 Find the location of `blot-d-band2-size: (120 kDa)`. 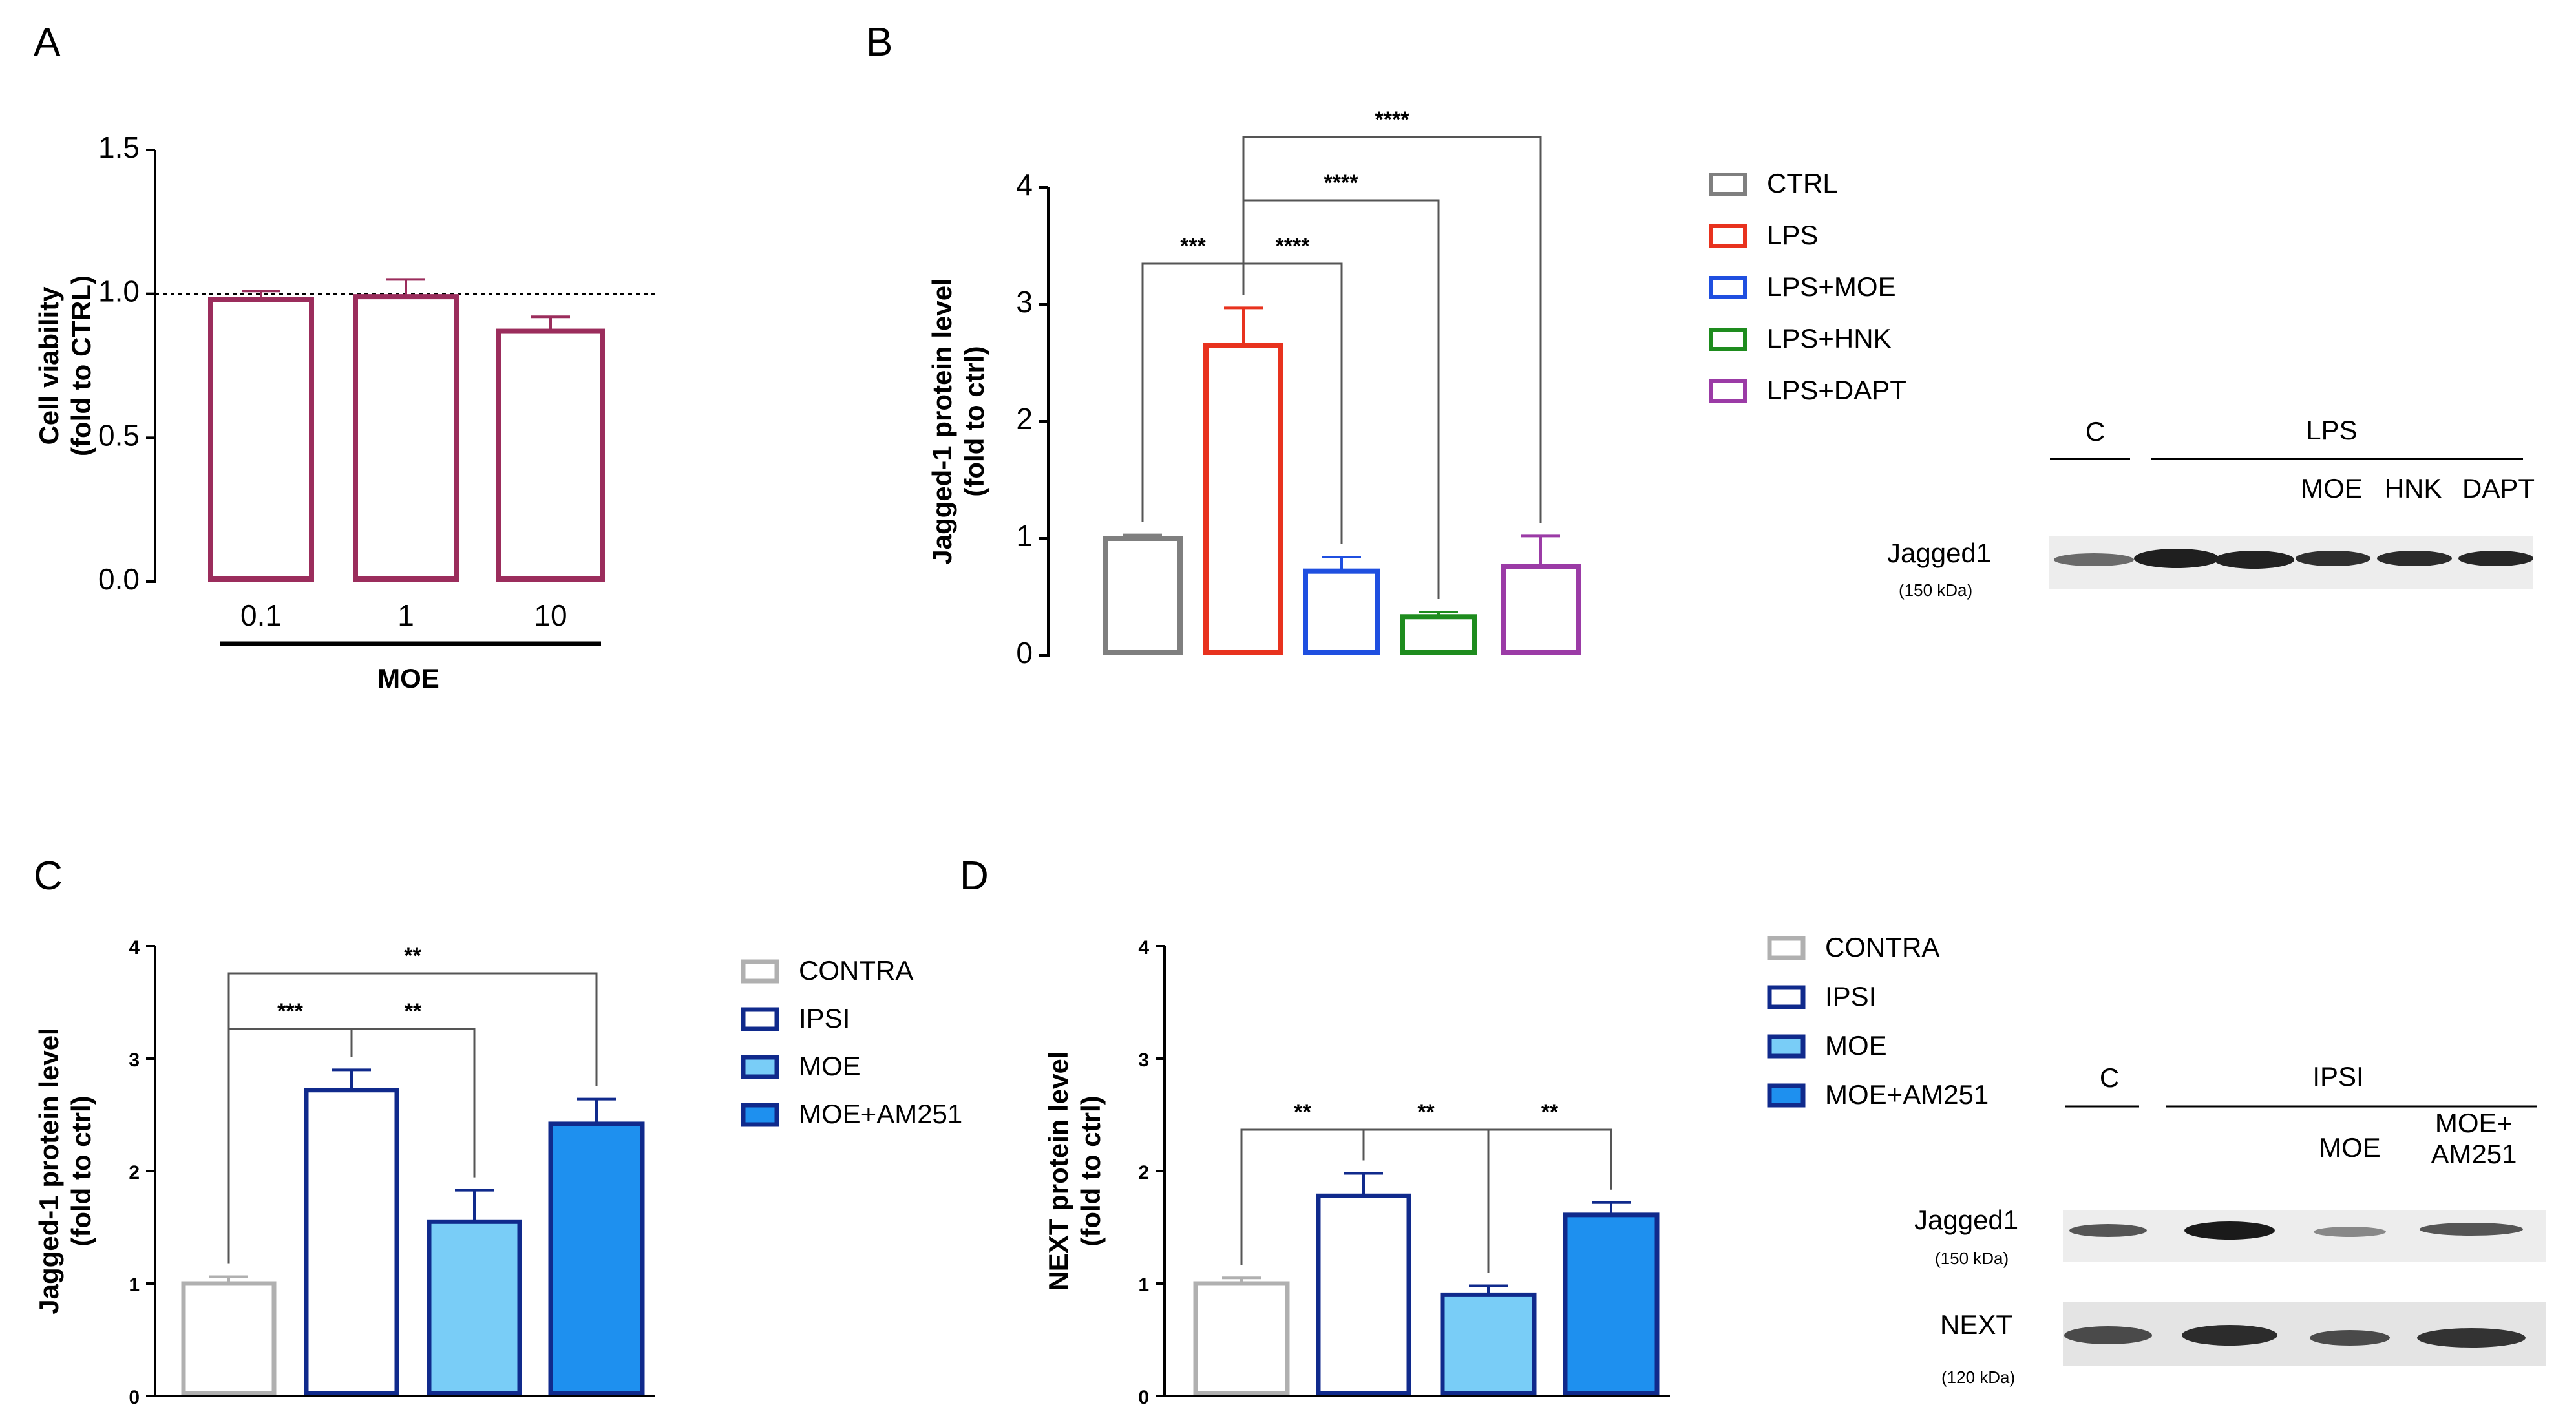

blot-d-band2-size: (120 kDa) is located at coordinates (1978, 1377).